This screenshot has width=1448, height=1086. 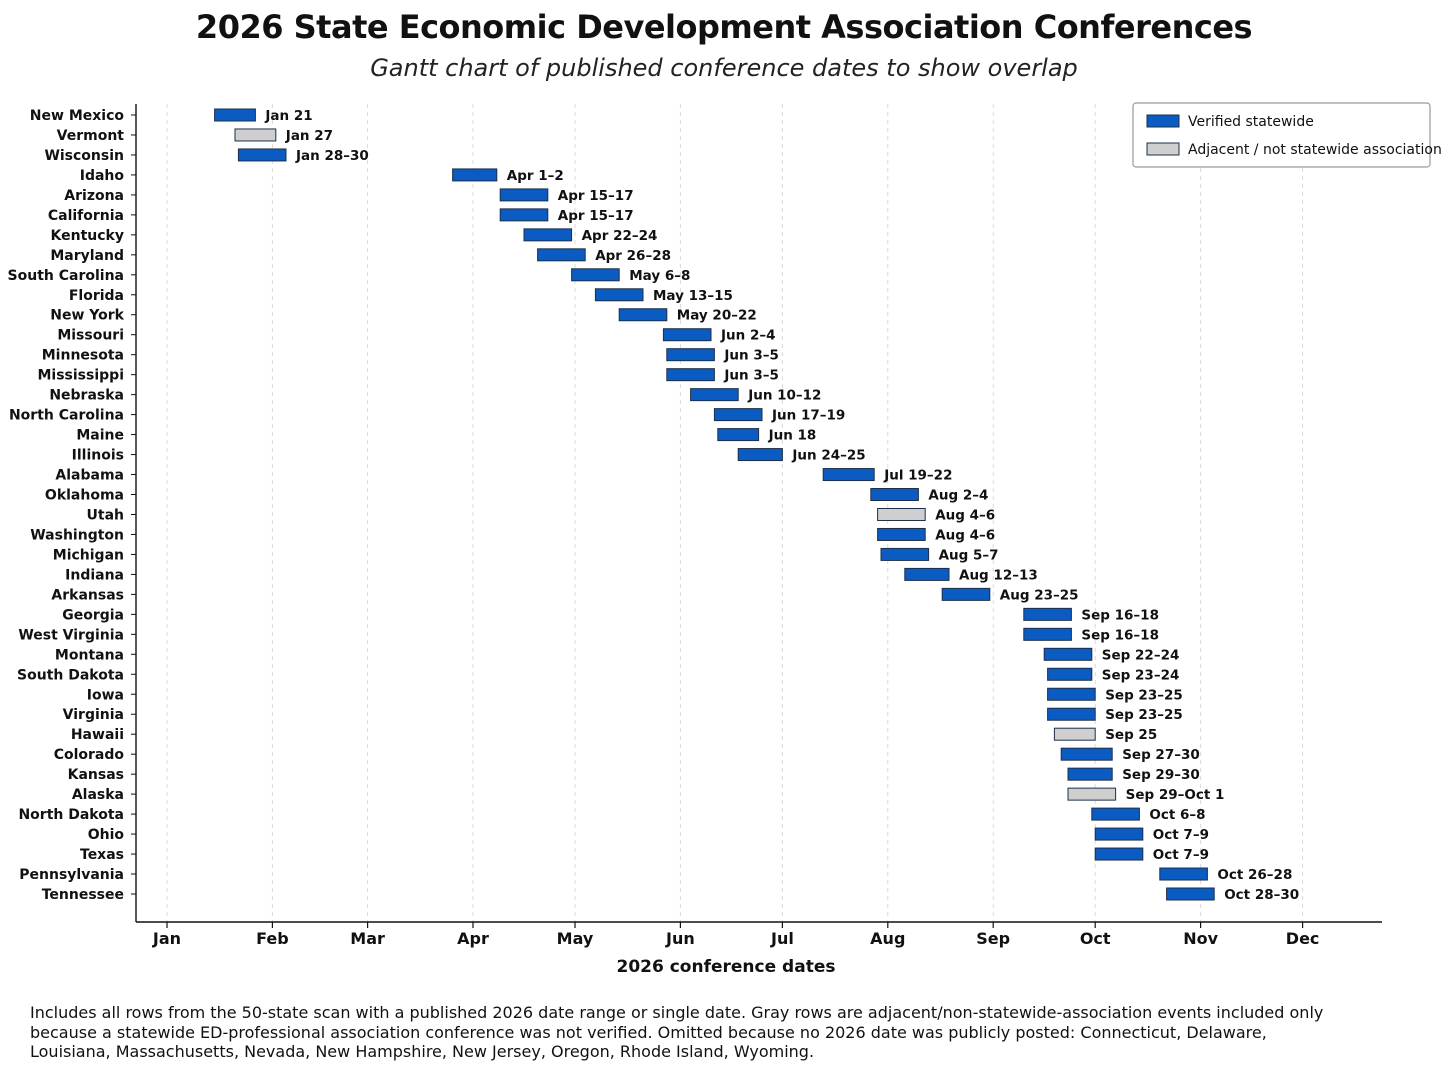 What do you see at coordinates (91, 136) in the screenshot?
I see `state-label: Vermont` at bounding box center [91, 136].